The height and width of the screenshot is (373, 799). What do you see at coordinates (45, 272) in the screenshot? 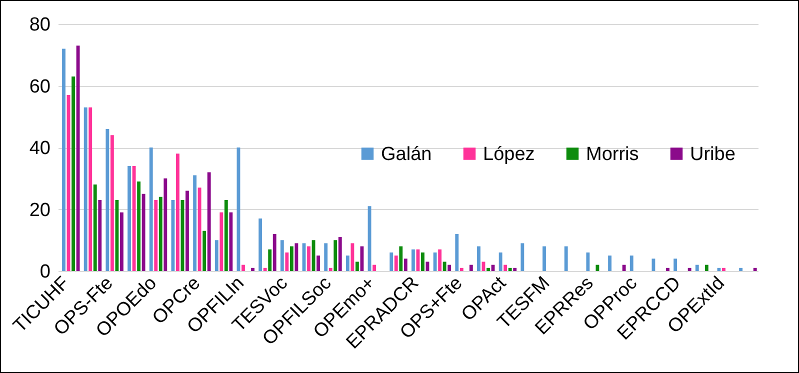
I see `y-tick-label: 0` at bounding box center [45, 272].